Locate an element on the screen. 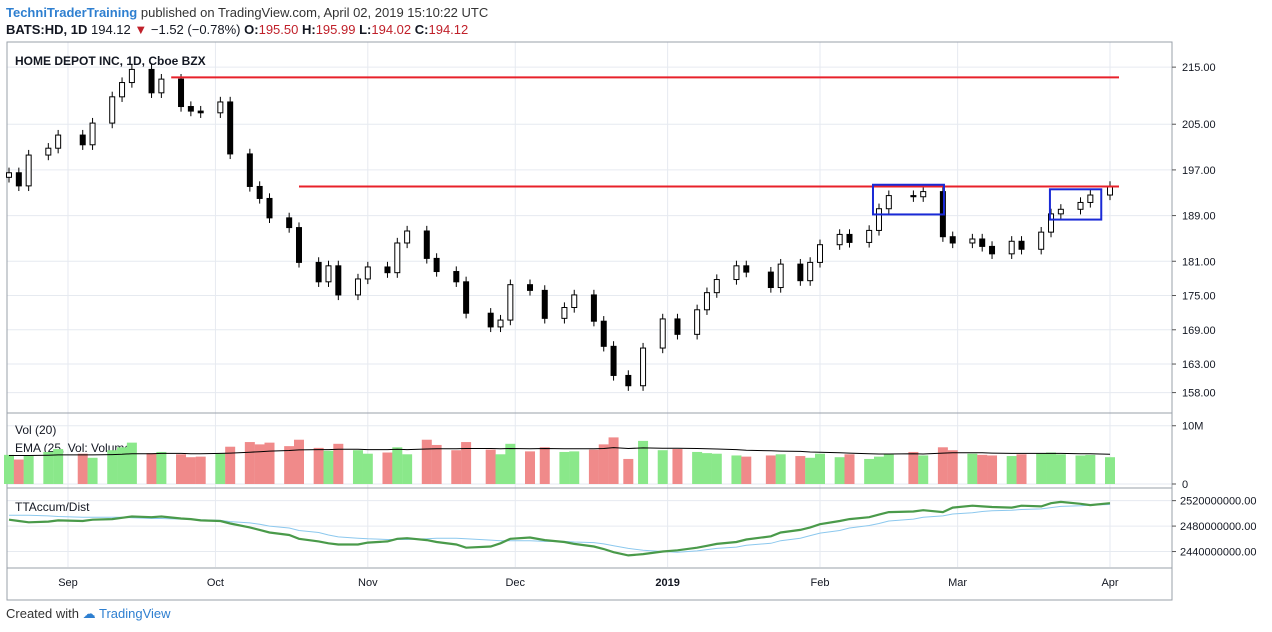 Image resolution: width=1272 pixels, height=632 pixels. price-tick-label: 197.00 is located at coordinates (1199, 171).